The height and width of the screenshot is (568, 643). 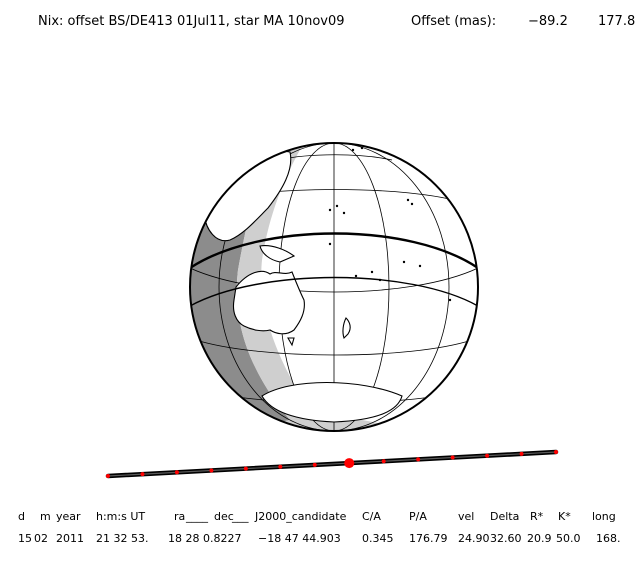 What do you see at coordinates (70, 538) in the screenshot?
I see `value-cell: 2011` at bounding box center [70, 538].